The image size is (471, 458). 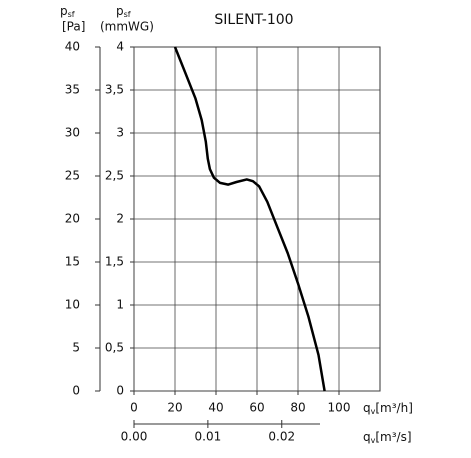 What do you see at coordinates (297, 408) in the screenshot?
I see `x-tick-label: 80` at bounding box center [297, 408].